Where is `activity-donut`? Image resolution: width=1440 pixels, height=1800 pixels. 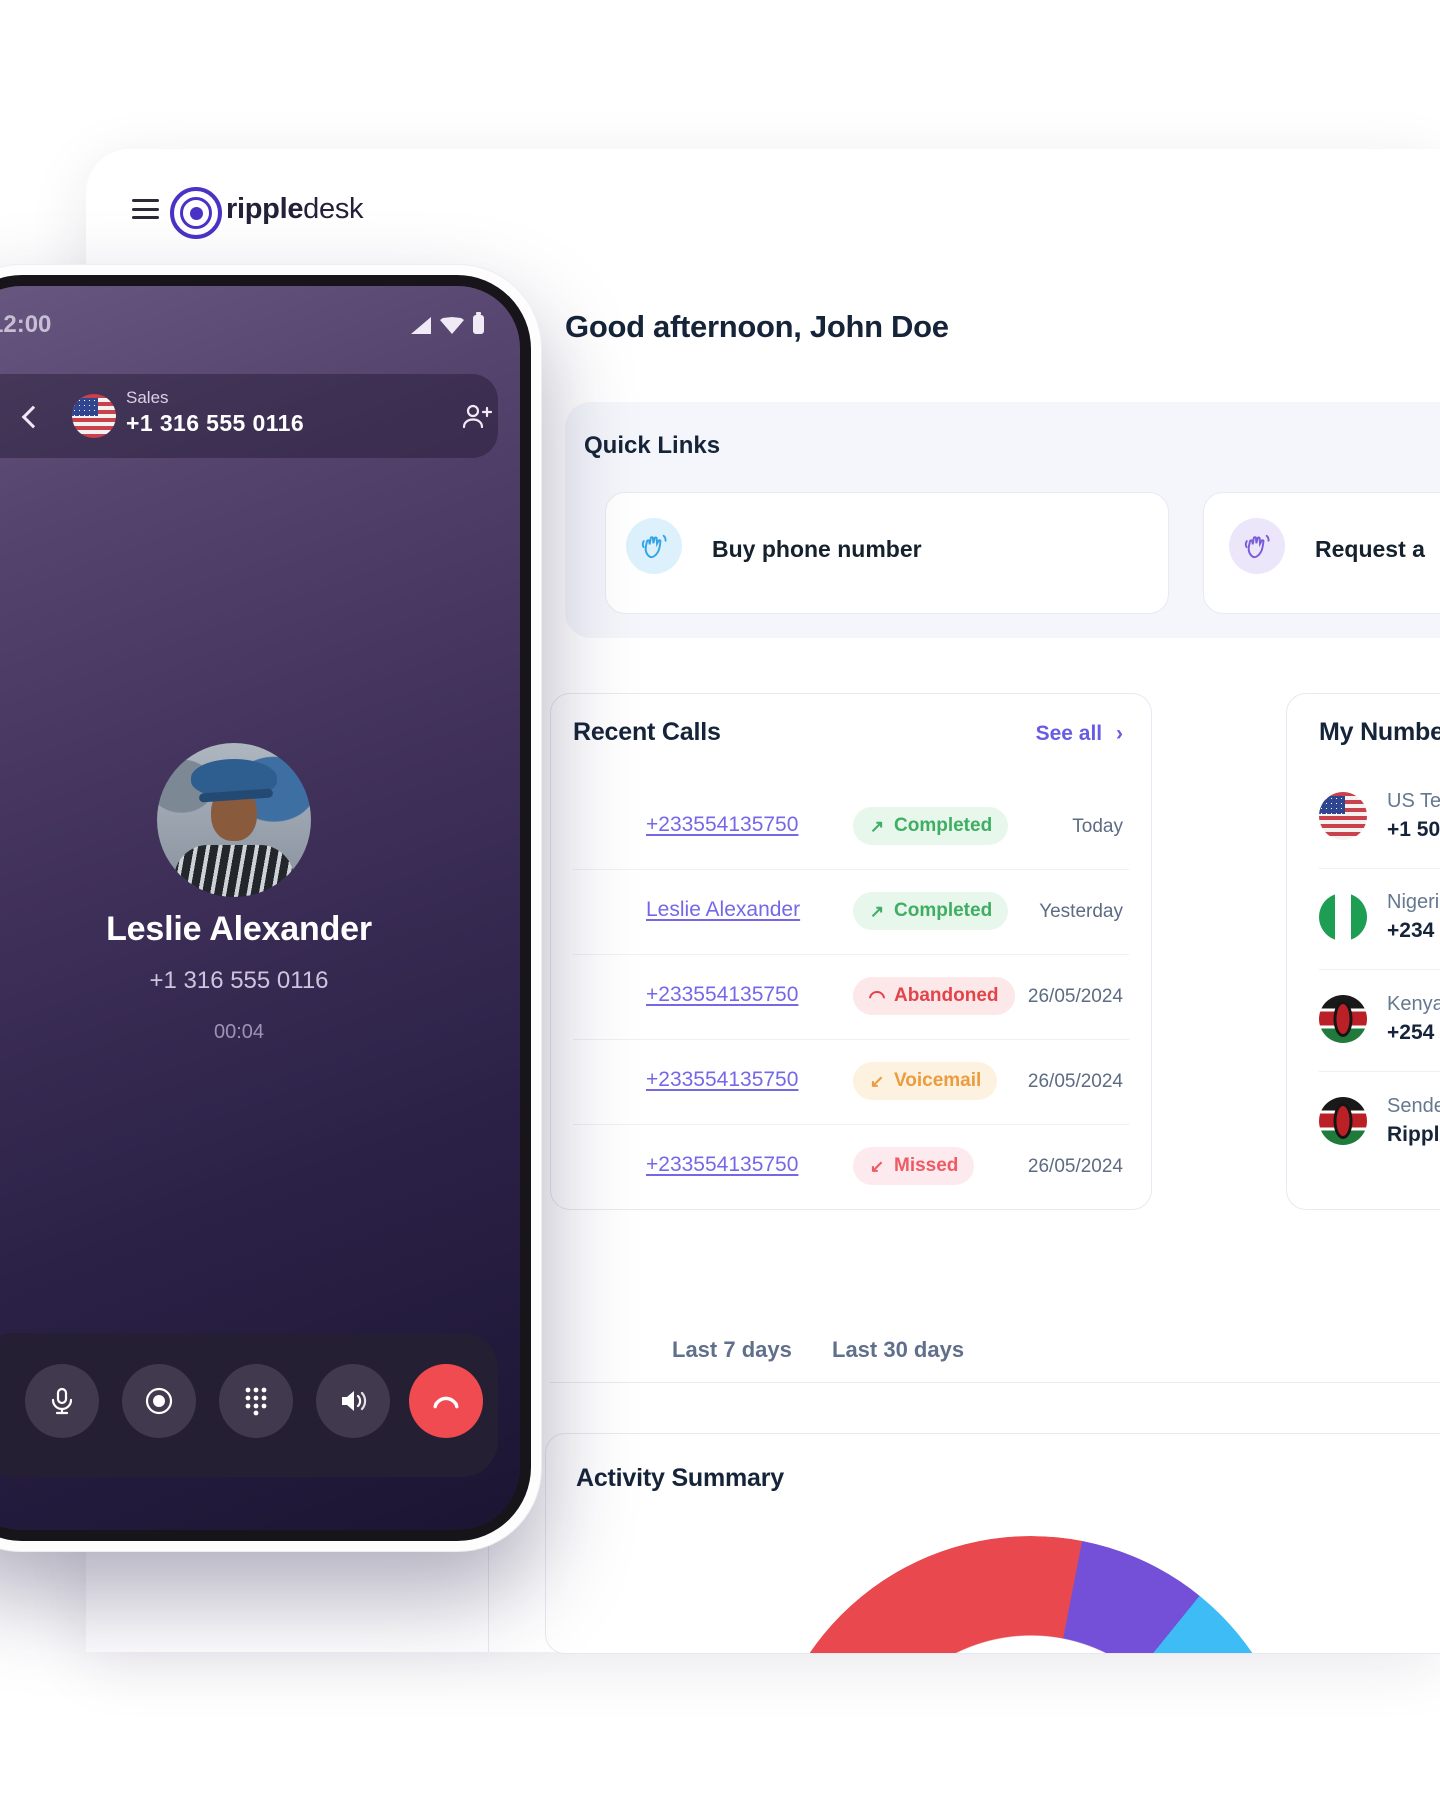
activity-donut is located at coordinates (1031, 1594).